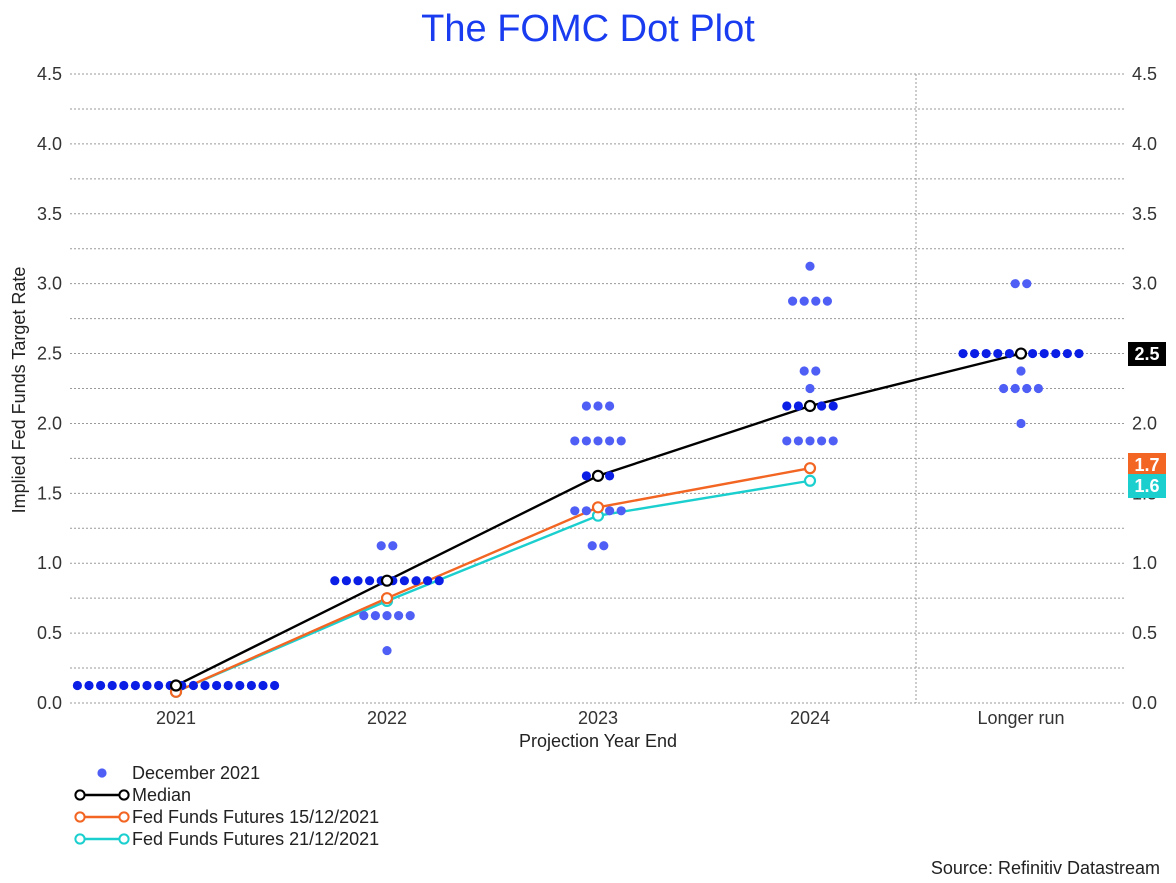 The image size is (1176, 883). Describe the element at coordinates (1144, 703) in the screenshot. I see `y-tick-label-right: 0.0` at that location.